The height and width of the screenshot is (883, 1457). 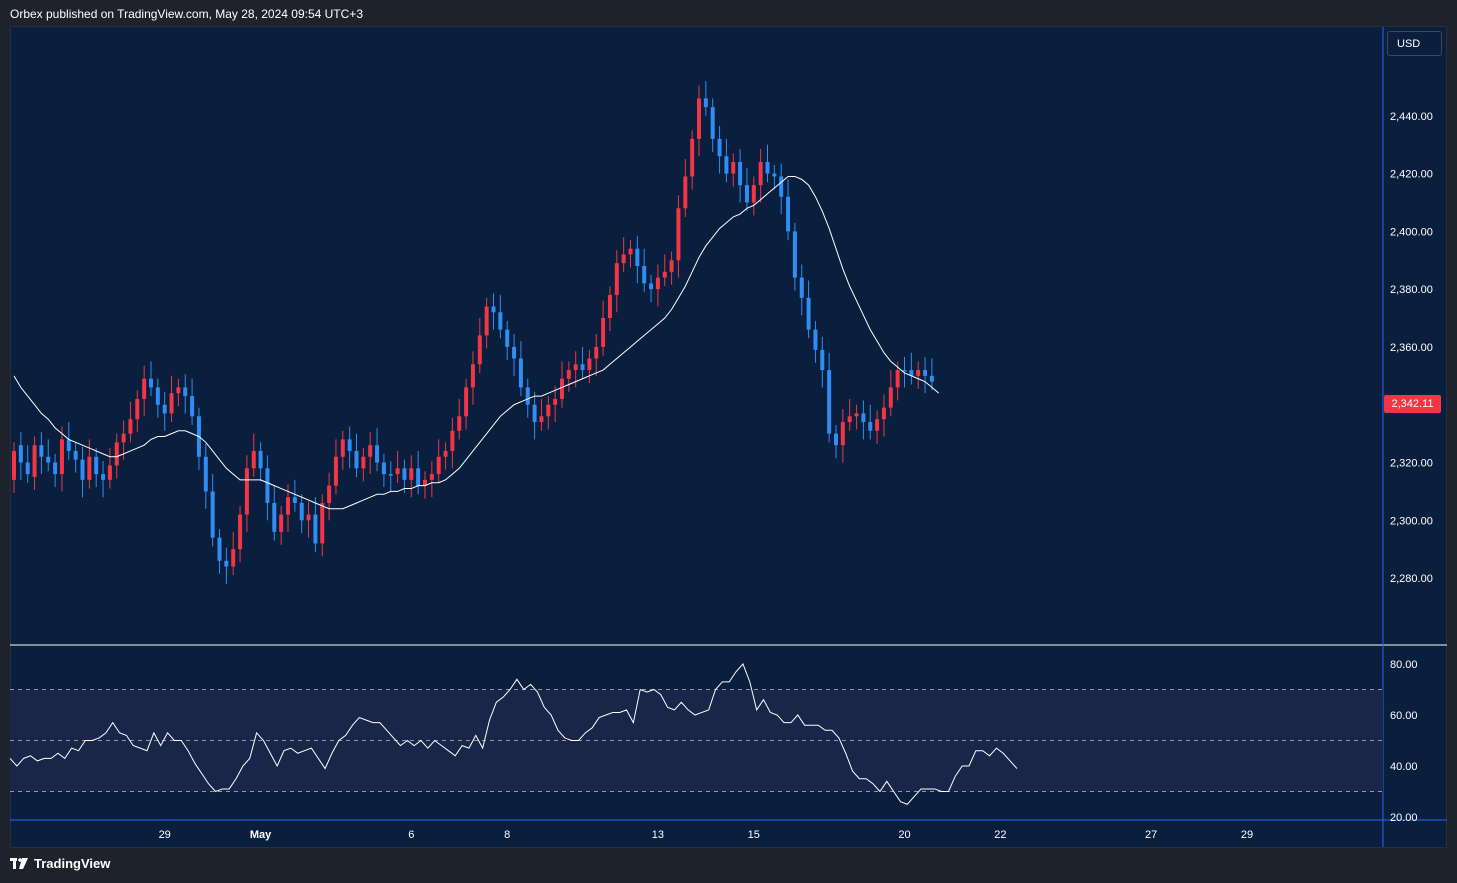 What do you see at coordinates (1414, 43) in the screenshot?
I see `currency-button: USD` at bounding box center [1414, 43].